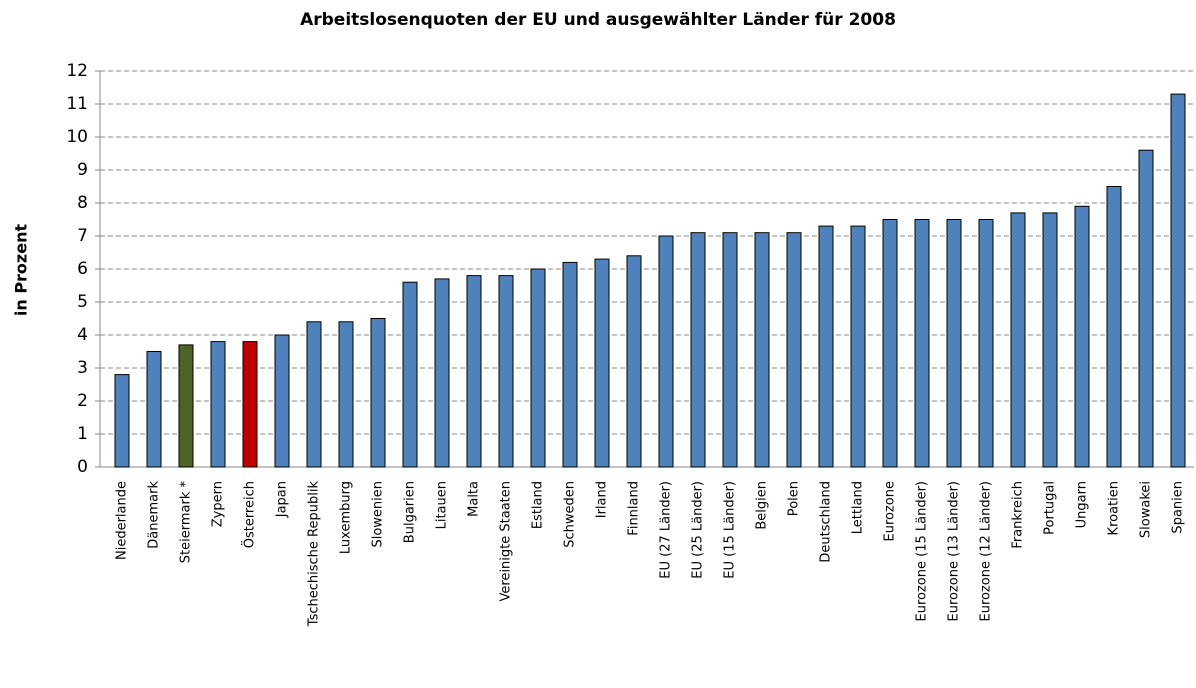  Describe the element at coordinates (82, 401) in the screenshot. I see `y-tick-label: 2` at that location.